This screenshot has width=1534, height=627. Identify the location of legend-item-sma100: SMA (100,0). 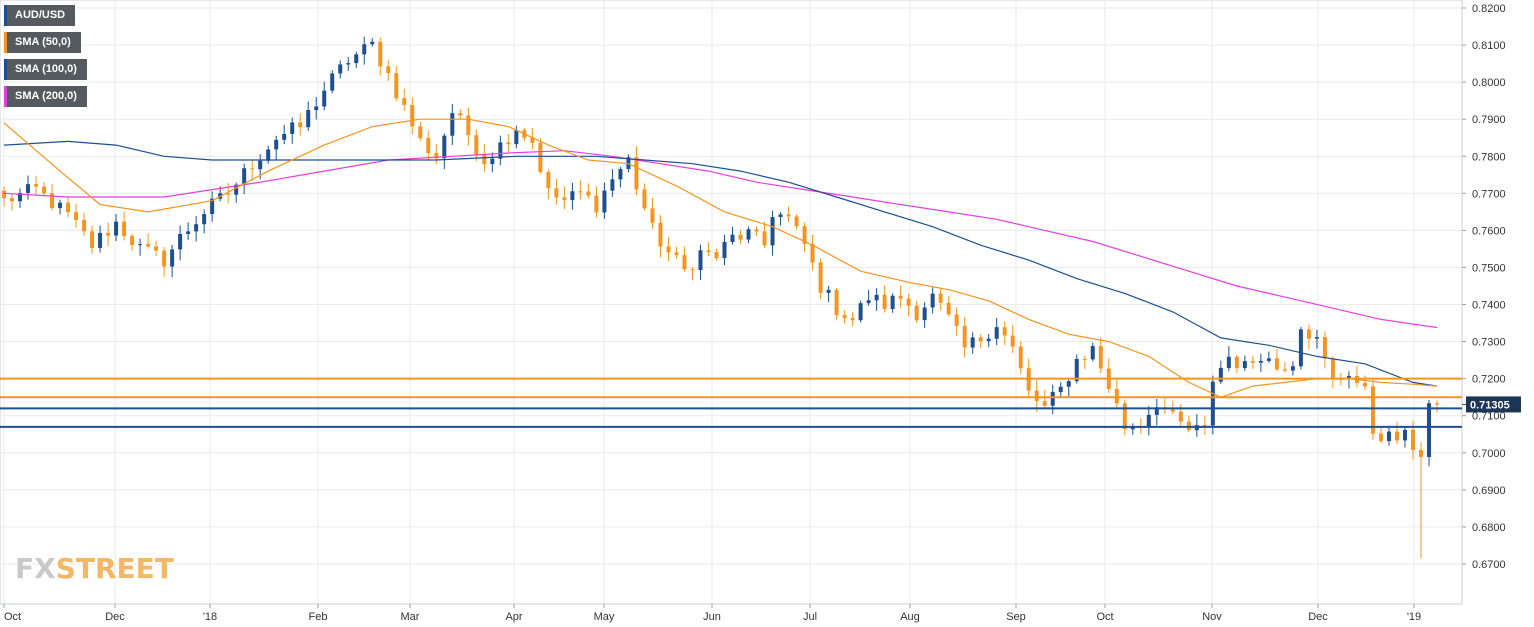
(45, 69).